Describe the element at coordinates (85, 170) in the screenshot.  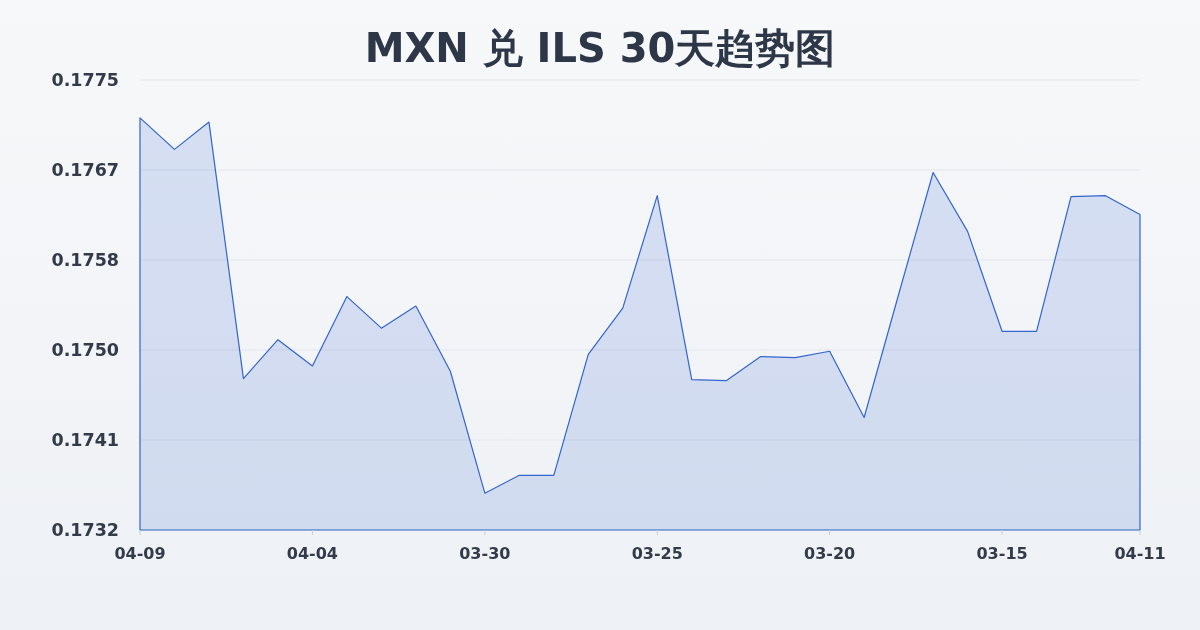
I see `y-tick-label: 0.1767` at that location.